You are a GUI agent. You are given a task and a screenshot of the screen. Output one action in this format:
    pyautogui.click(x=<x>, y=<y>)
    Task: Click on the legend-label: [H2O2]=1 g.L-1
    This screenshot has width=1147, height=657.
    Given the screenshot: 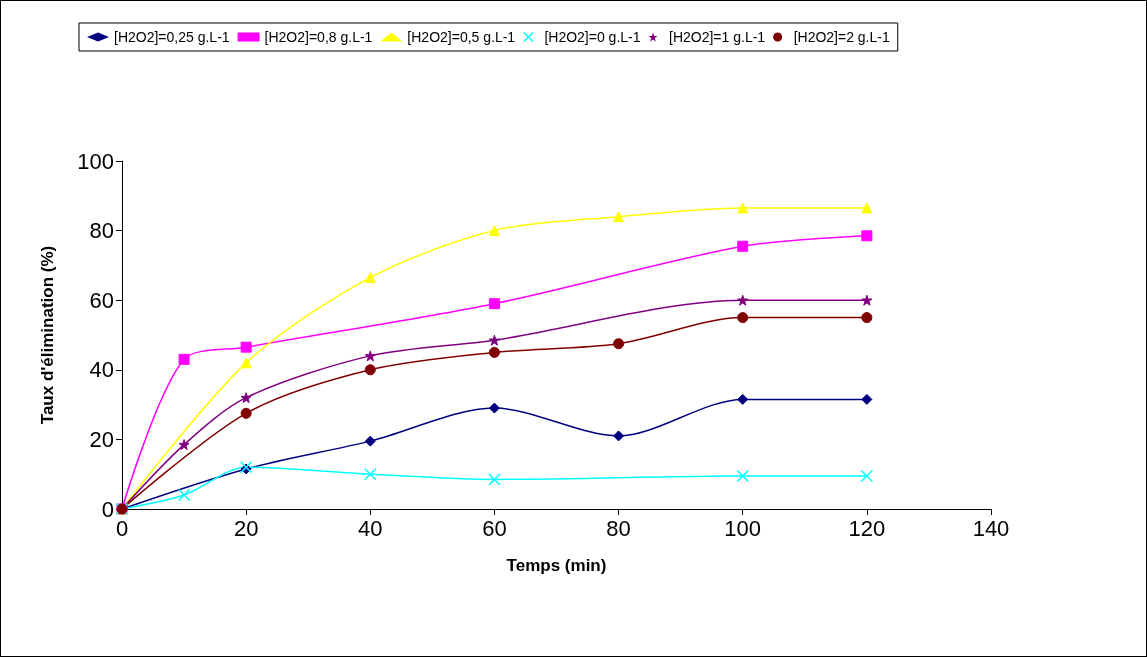 What is the action you would take?
    pyautogui.click(x=717, y=37)
    